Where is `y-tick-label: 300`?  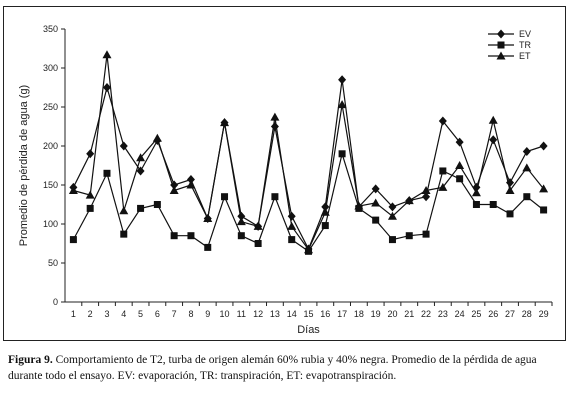 y-tick-label: 300 is located at coordinates (50, 68).